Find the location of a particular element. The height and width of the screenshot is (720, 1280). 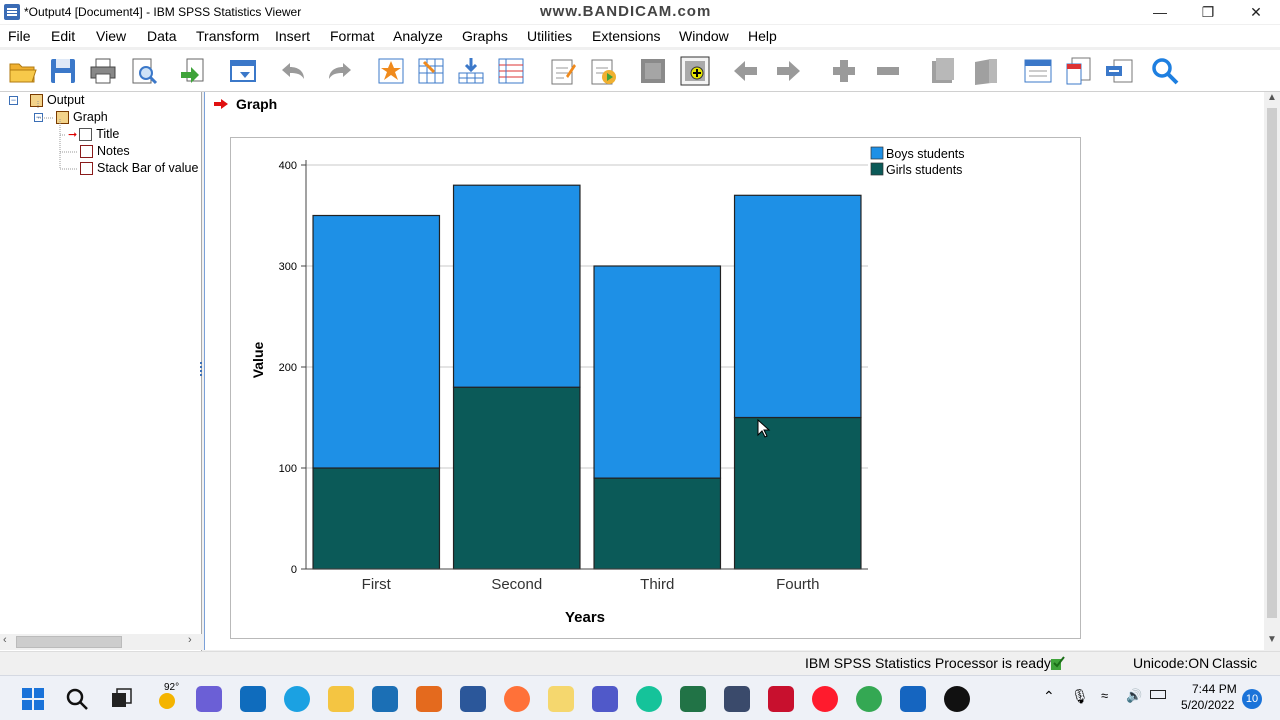

find-icon is located at coordinates (1165, 71).